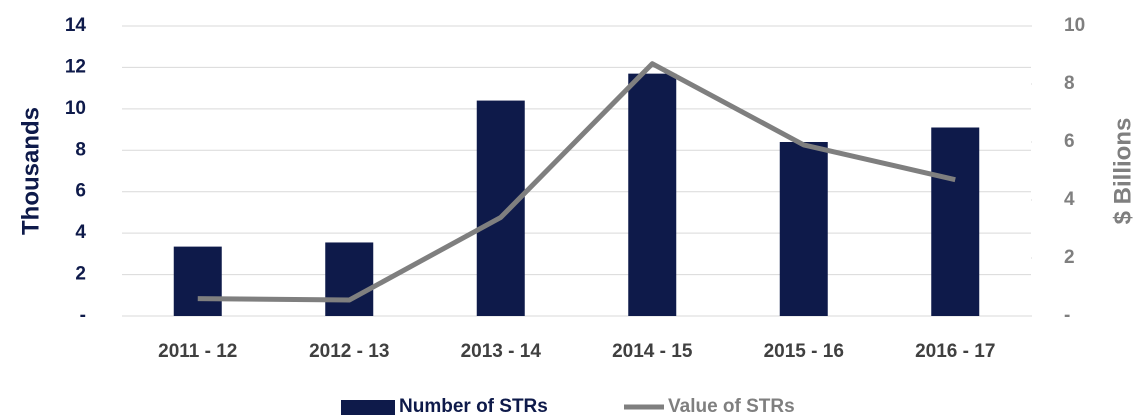  Describe the element at coordinates (955, 351) in the screenshot. I see `x-tick-label: 2016 - 17` at that location.